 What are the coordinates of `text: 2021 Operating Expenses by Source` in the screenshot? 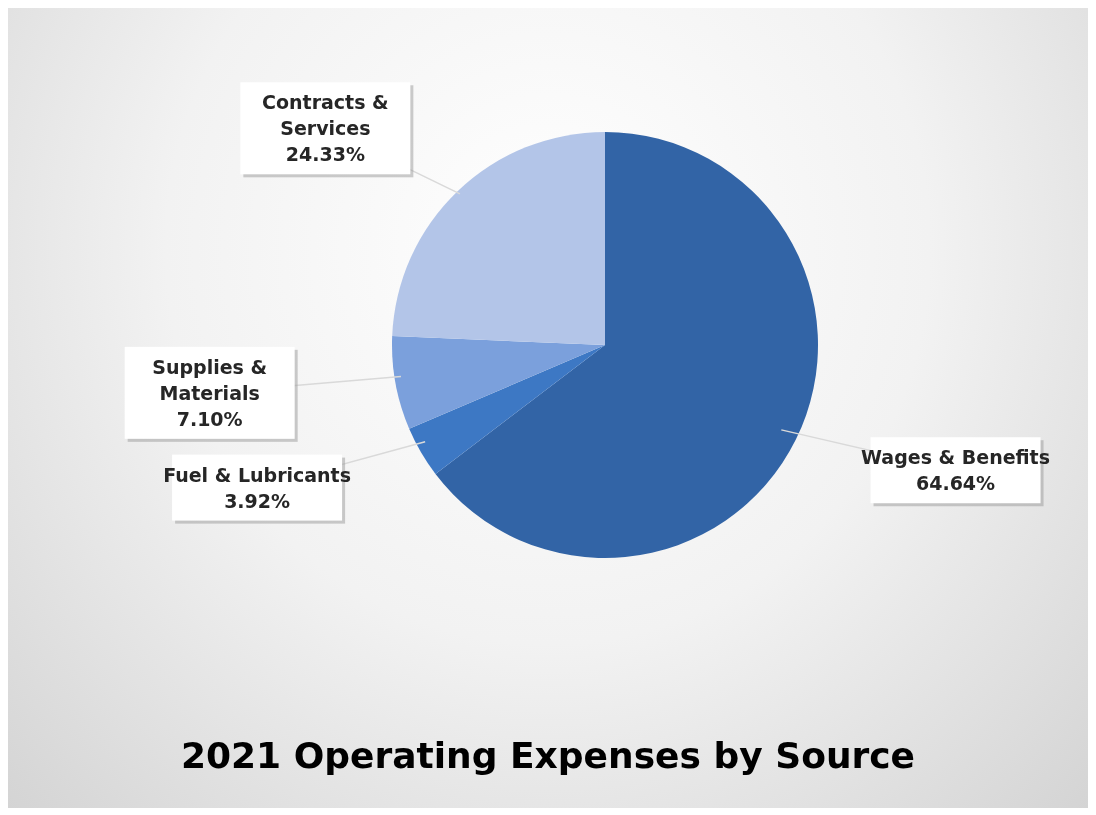 It's located at (548, 755).